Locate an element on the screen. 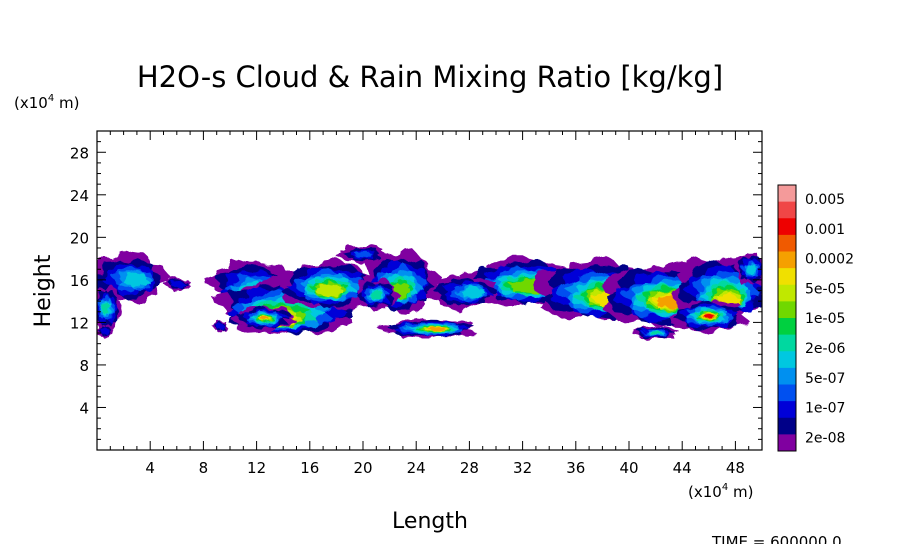 This screenshot has width=904, height=544. x-tick-label: 40 is located at coordinates (628, 468).